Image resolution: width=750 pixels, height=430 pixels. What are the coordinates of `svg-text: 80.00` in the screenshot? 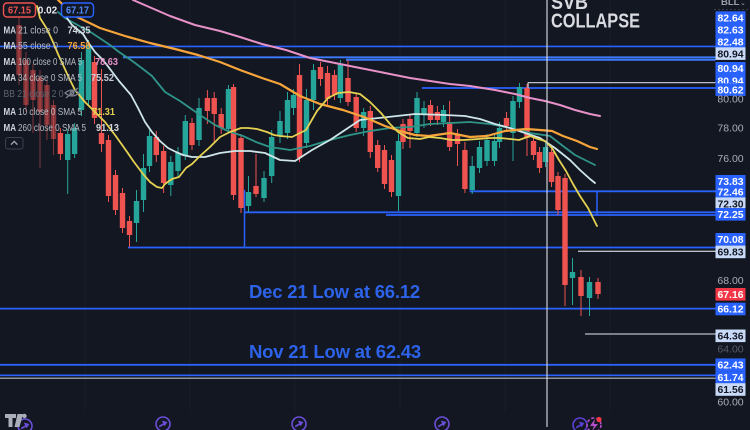 It's located at (730, 99).